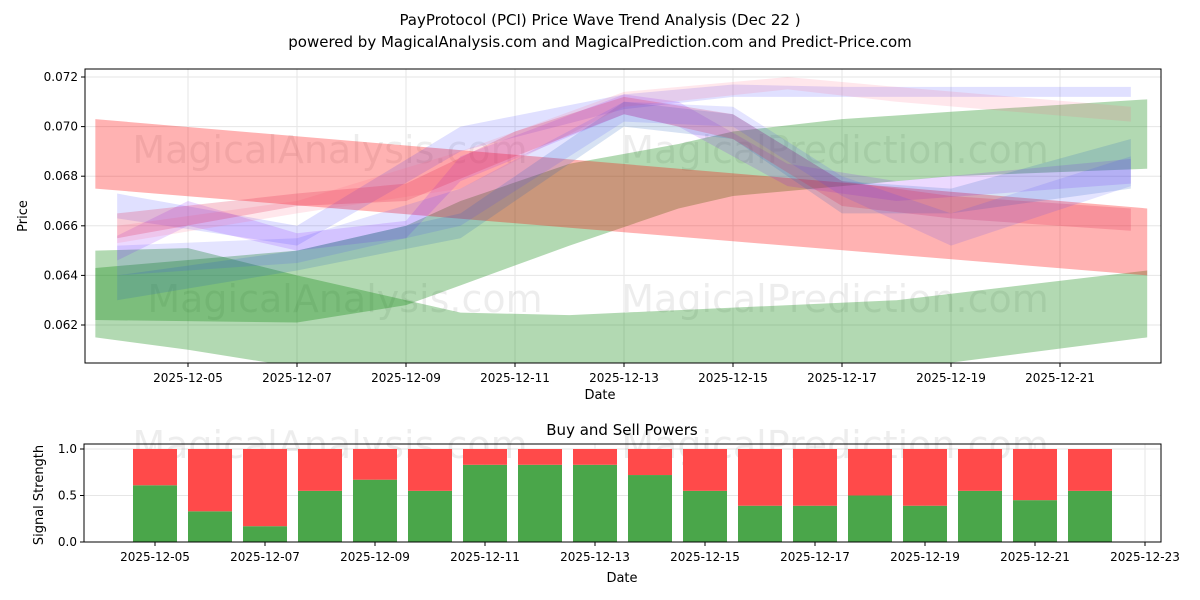 The image size is (1200, 600). What do you see at coordinates (61, 127) in the screenshot?
I see `y-tick-label: 0.070` at bounding box center [61, 127].